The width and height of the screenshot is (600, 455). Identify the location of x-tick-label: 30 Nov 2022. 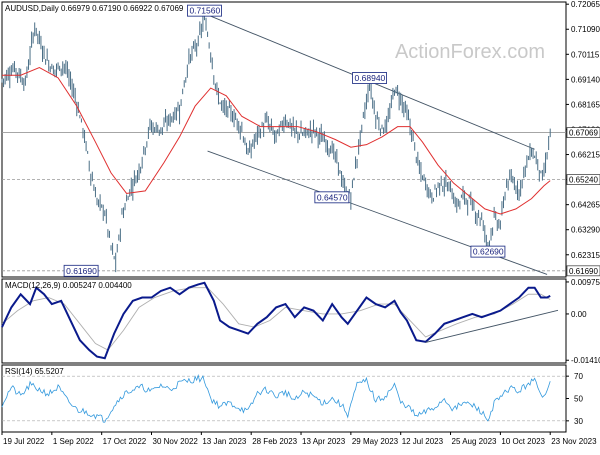
(176, 441).